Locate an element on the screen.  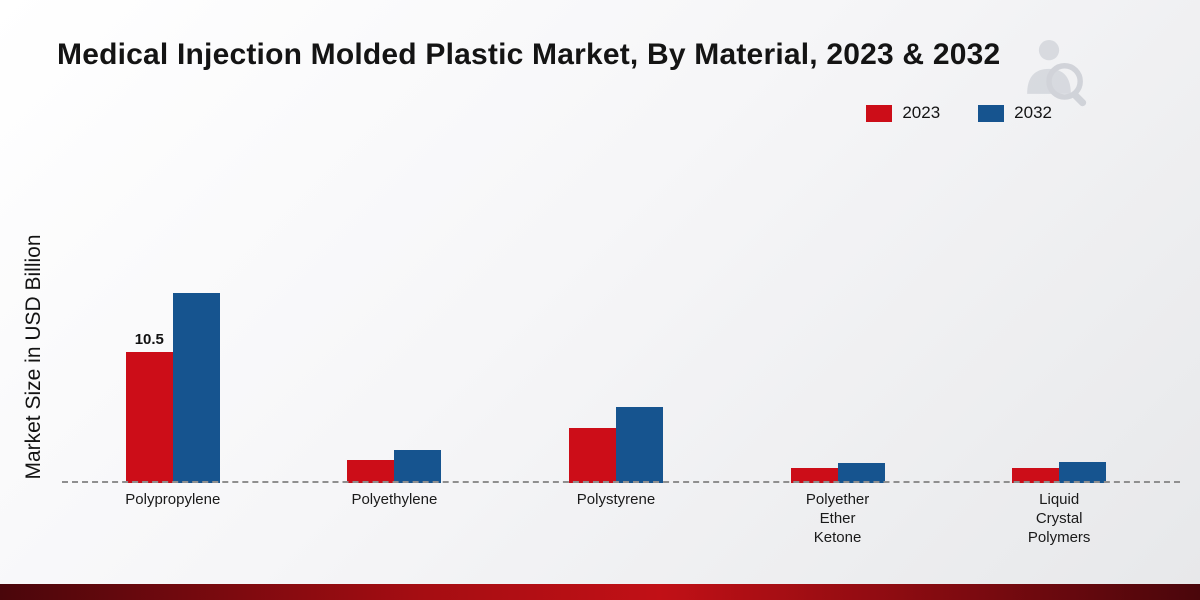
legend-item-2023: 2023 is located at coordinates (903, 113).